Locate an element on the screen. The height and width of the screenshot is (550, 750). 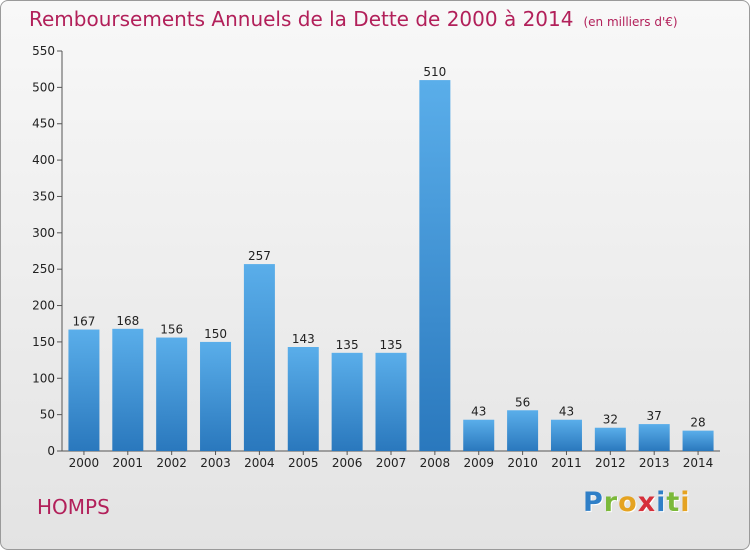
x-tick-label-2008: 2008 is located at coordinates (435, 463).